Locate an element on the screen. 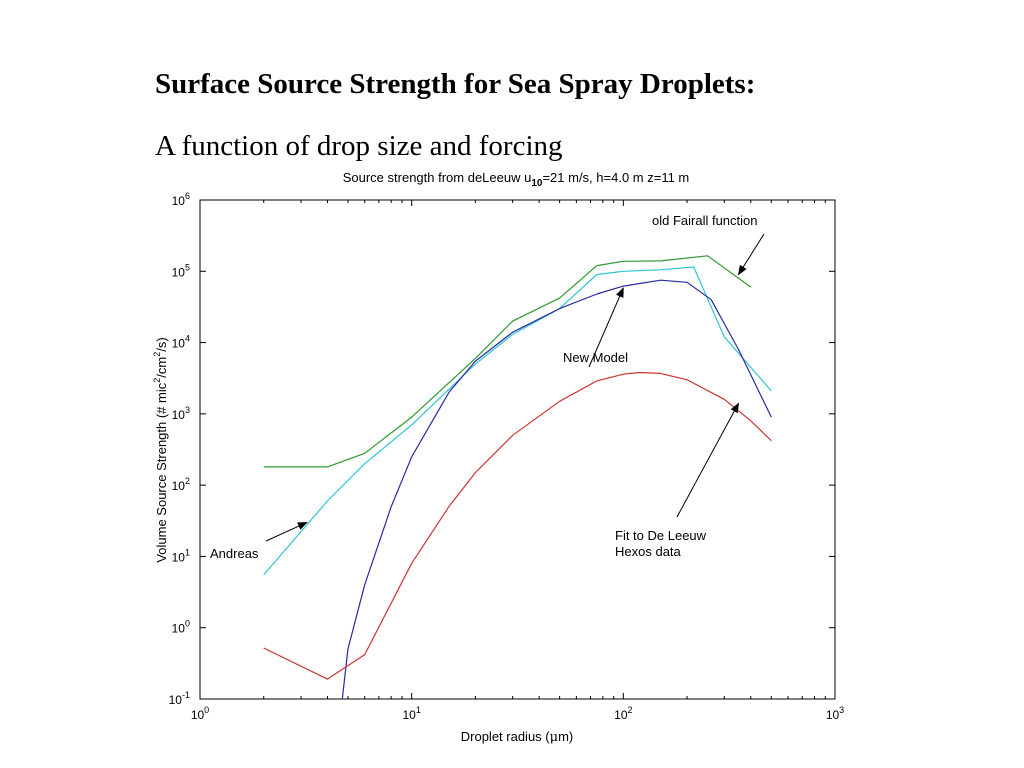 The width and height of the screenshot is (1024, 768). x-tick-label: 10³ is located at coordinates (835, 713).